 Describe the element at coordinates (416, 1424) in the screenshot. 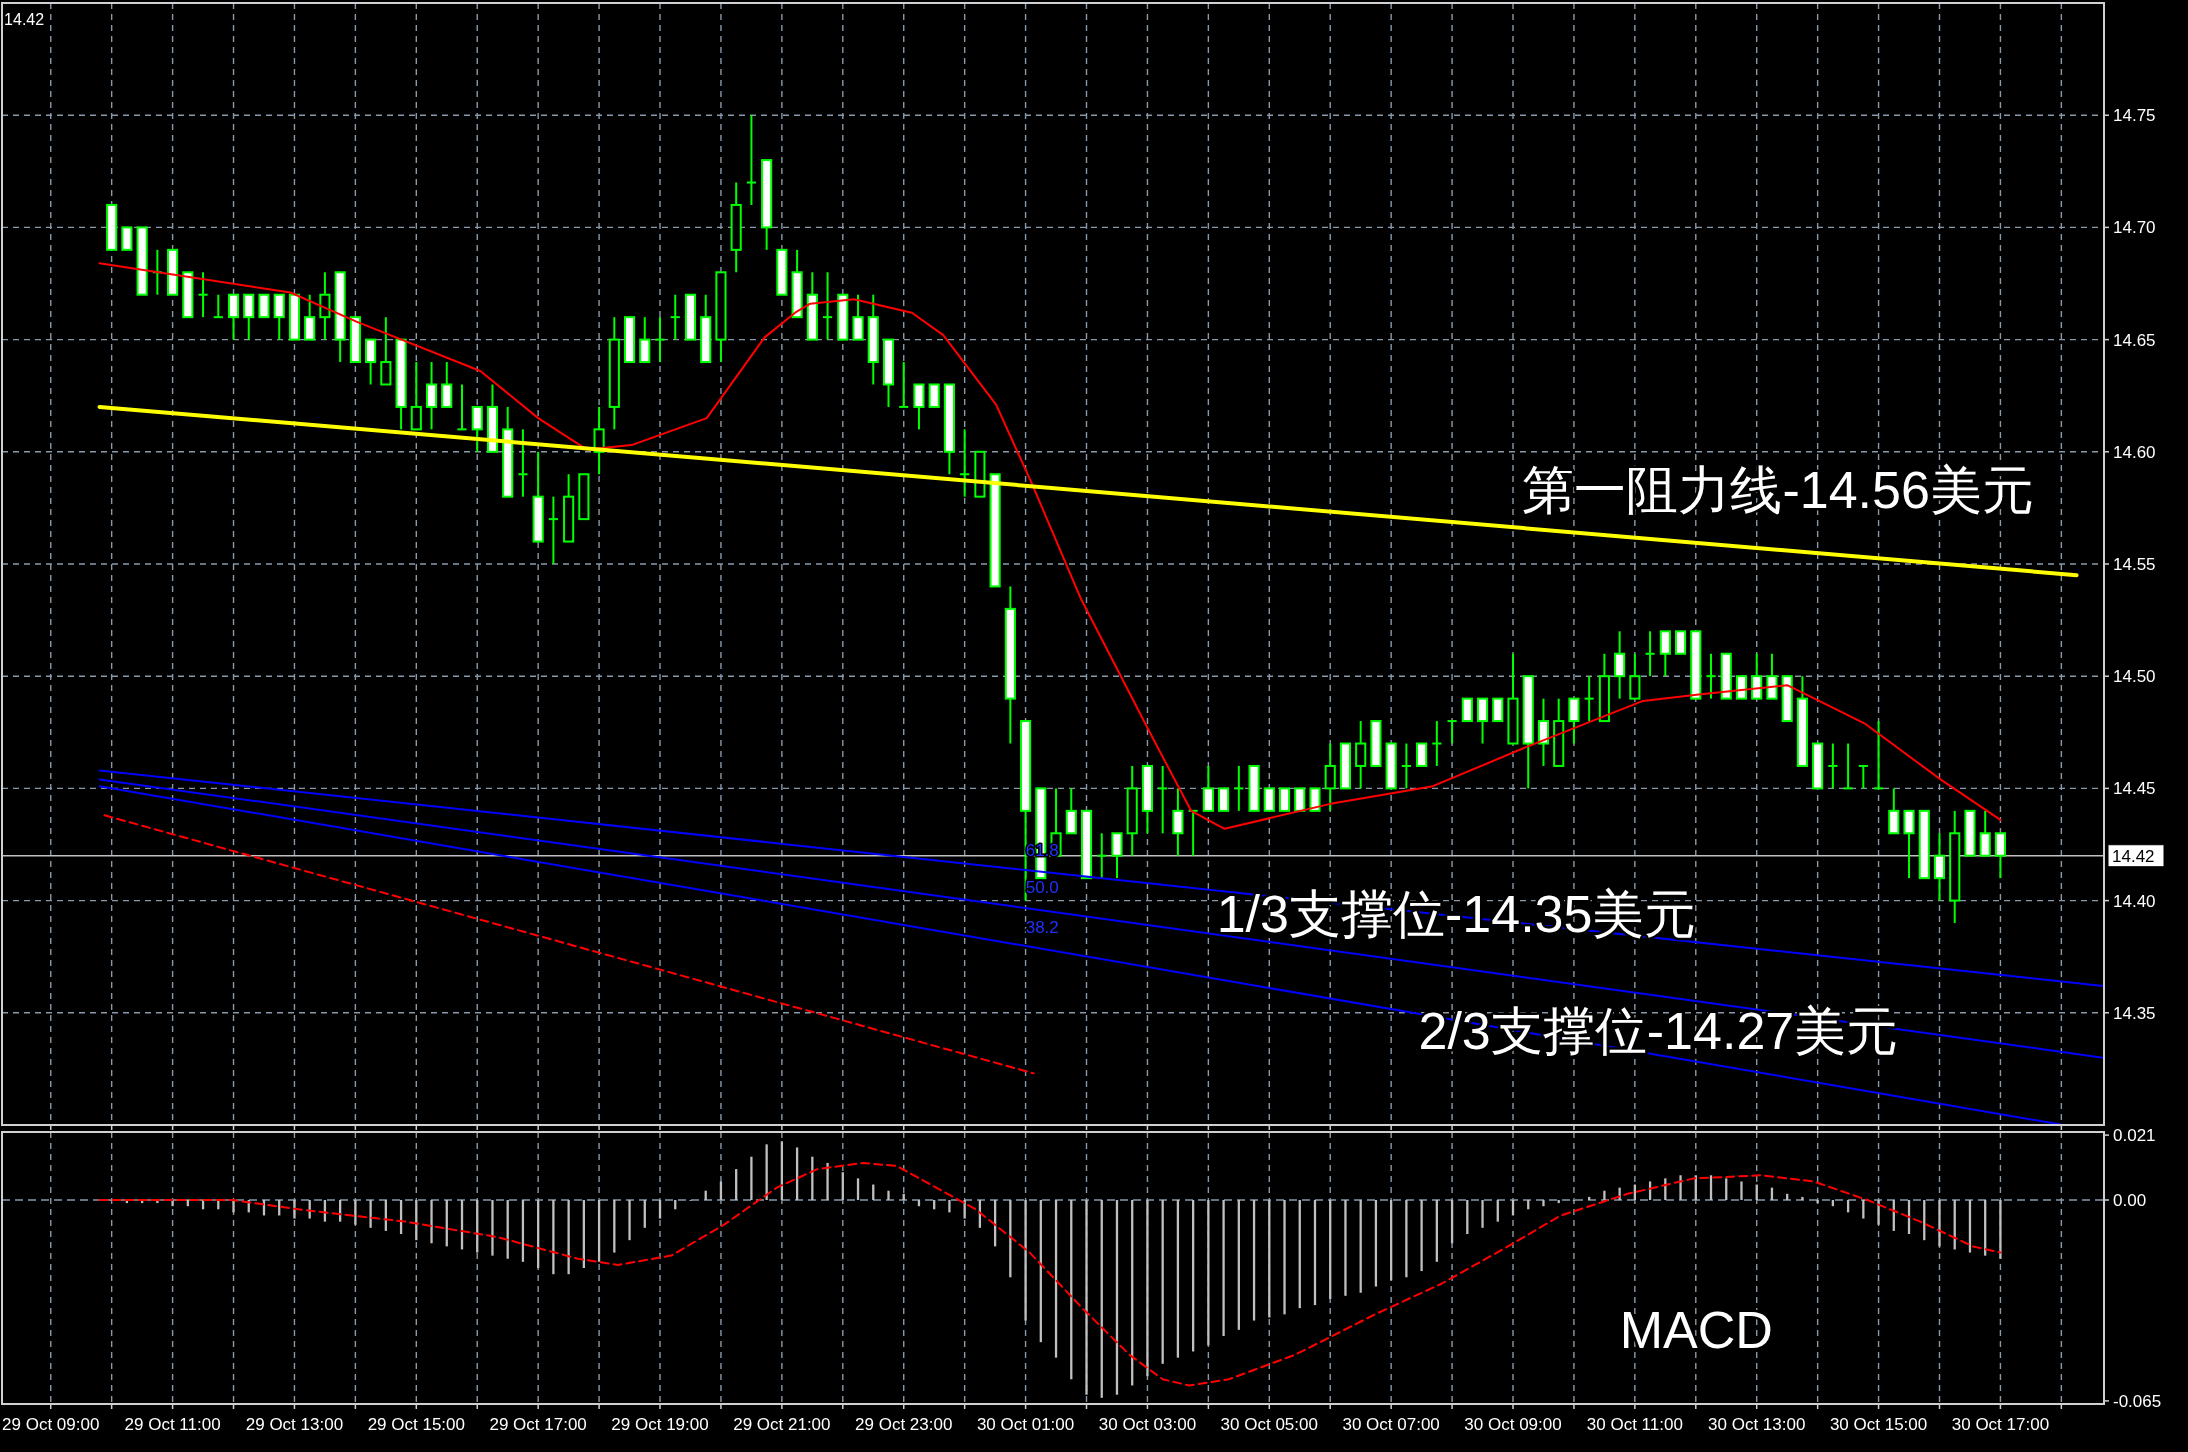

I see `x-tick-label: 29 Oct 15:00` at that location.